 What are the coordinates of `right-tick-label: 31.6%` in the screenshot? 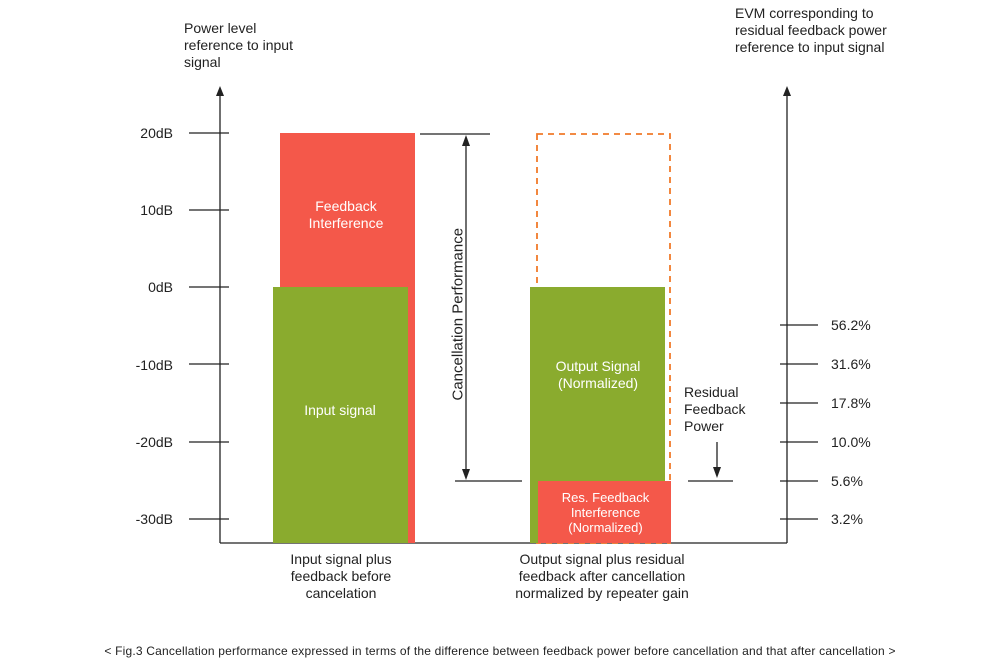 It's located at (851, 364).